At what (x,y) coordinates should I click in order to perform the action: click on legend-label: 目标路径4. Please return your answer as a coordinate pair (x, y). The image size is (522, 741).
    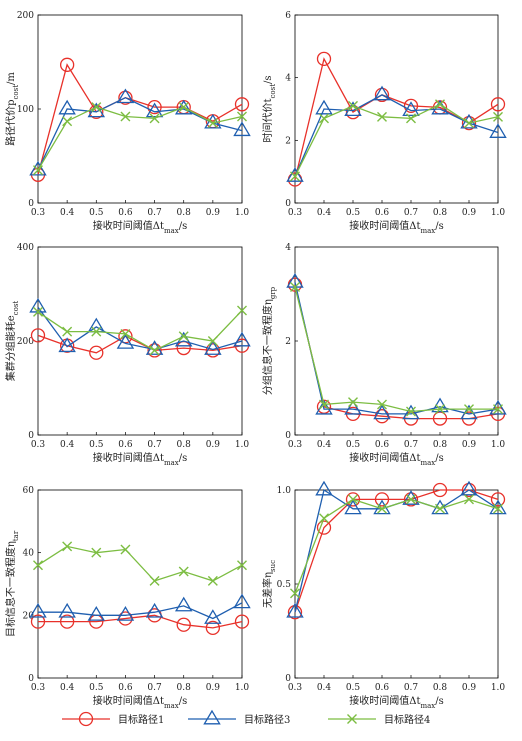
    Looking at the image, I should click on (407, 719).